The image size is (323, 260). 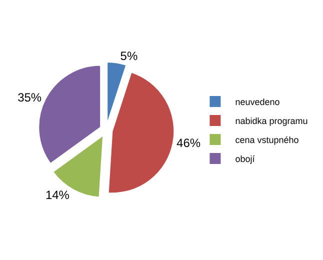 I want to click on legend-label: obojí, so click(x=245, y=159).